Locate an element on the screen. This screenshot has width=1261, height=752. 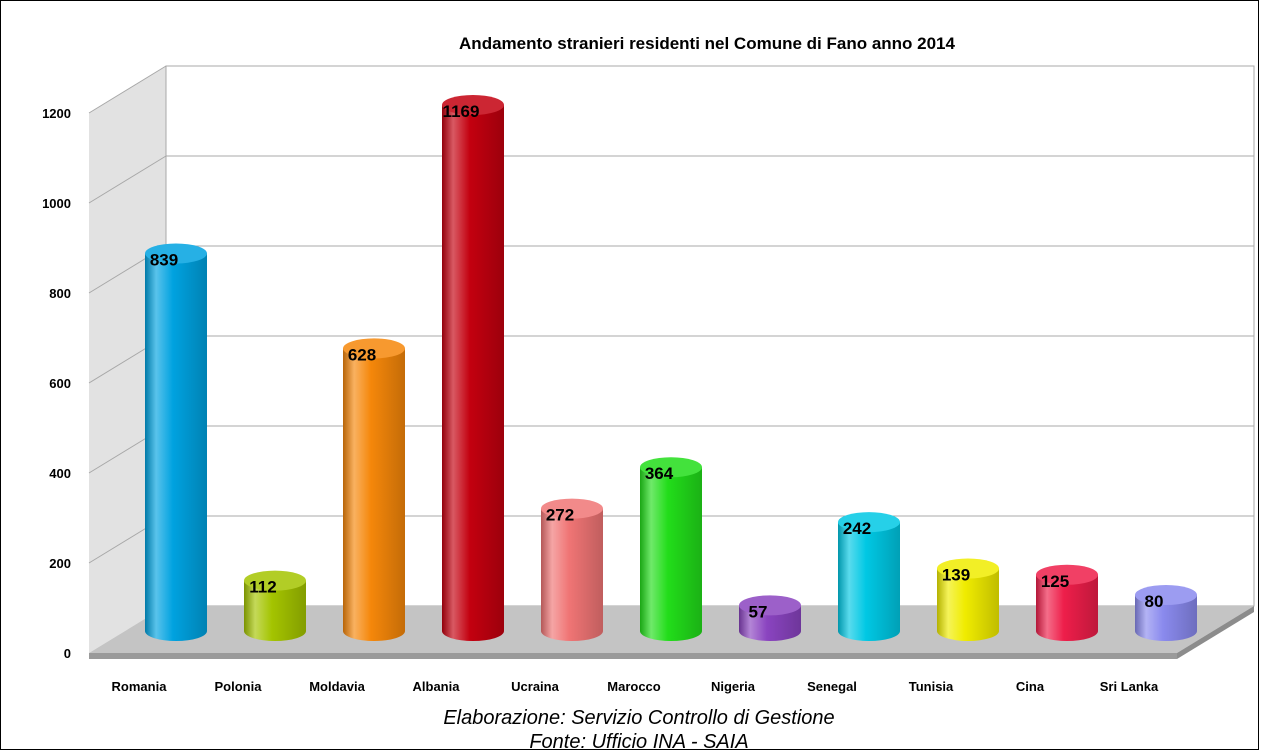
x-tick-label: Moldavia is located at coordinates (337, 686).